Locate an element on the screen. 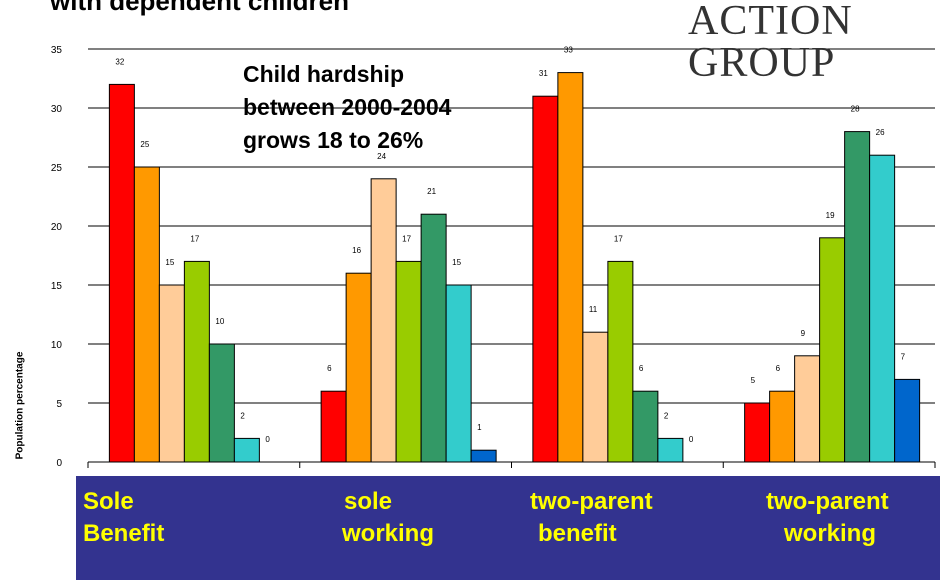 The height and width of the screenshot is (588, 943). bar-value-label: 1 is located at coordinates (479, 427).